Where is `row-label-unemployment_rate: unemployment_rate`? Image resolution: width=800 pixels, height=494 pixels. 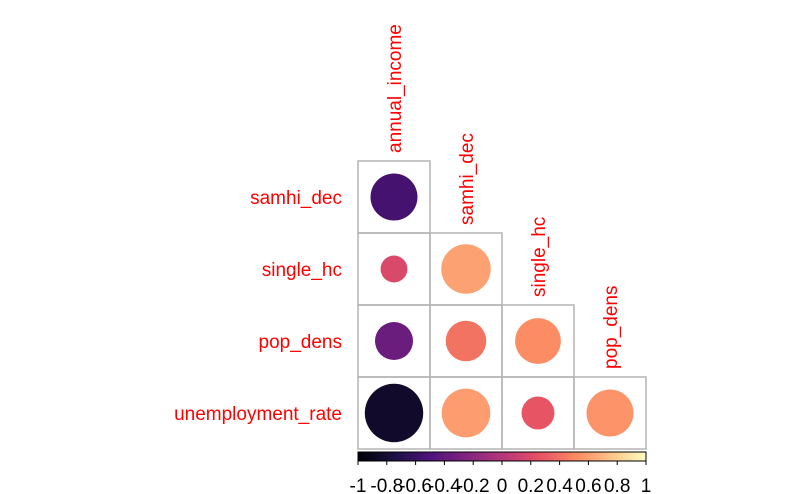
row-label-unemployment_rate: unemployment_rate is located at coordinates (258, 414).